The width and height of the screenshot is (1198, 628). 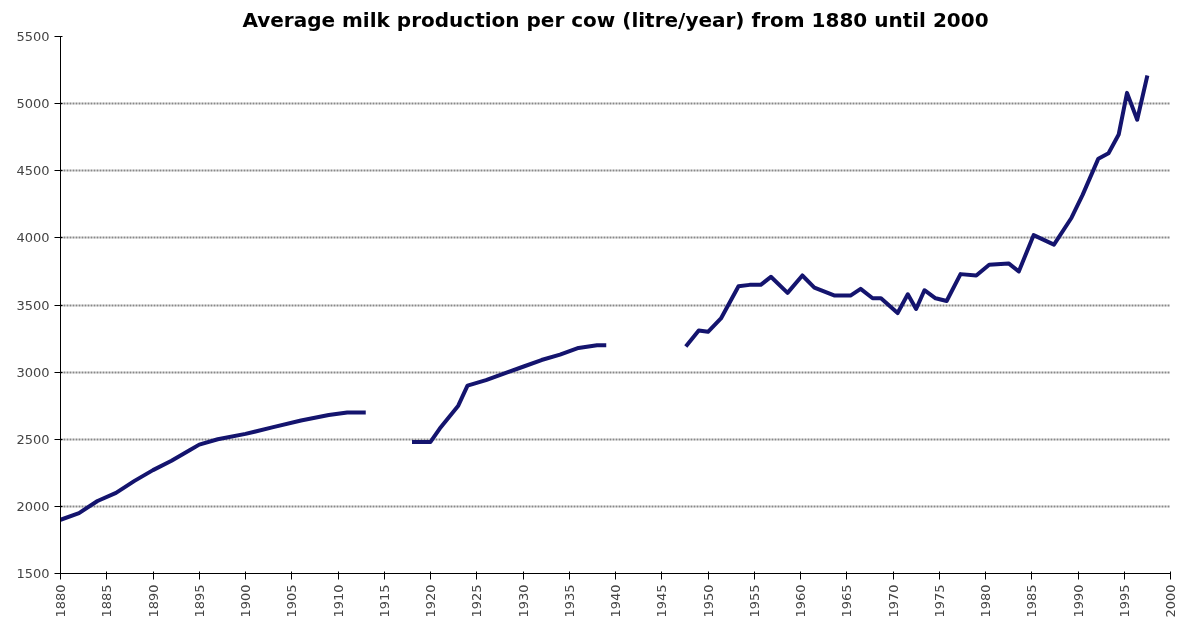 I want to click on y-tick-label: 4500, so click(x=33, y=171).